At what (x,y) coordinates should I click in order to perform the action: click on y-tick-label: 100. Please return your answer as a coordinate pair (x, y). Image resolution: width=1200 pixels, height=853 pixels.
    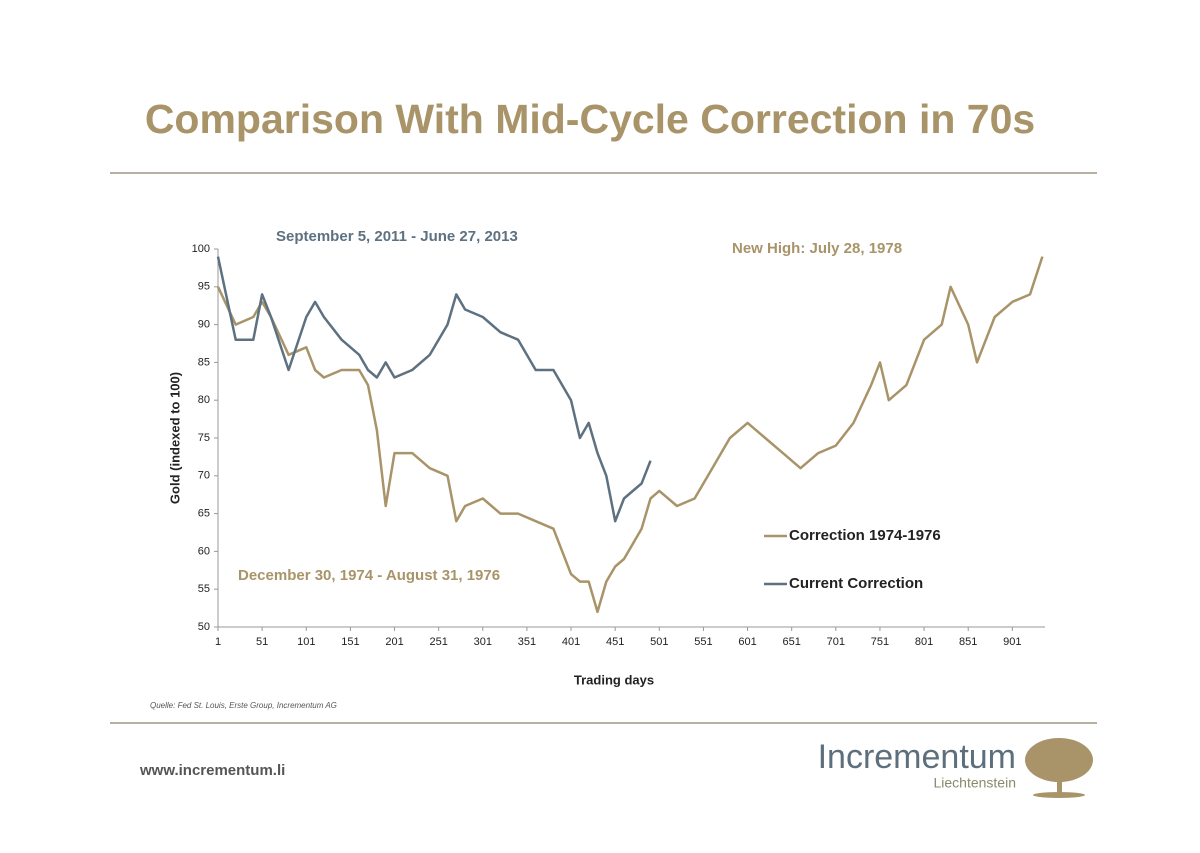
    Looking at the image, I should click on (201, 249).